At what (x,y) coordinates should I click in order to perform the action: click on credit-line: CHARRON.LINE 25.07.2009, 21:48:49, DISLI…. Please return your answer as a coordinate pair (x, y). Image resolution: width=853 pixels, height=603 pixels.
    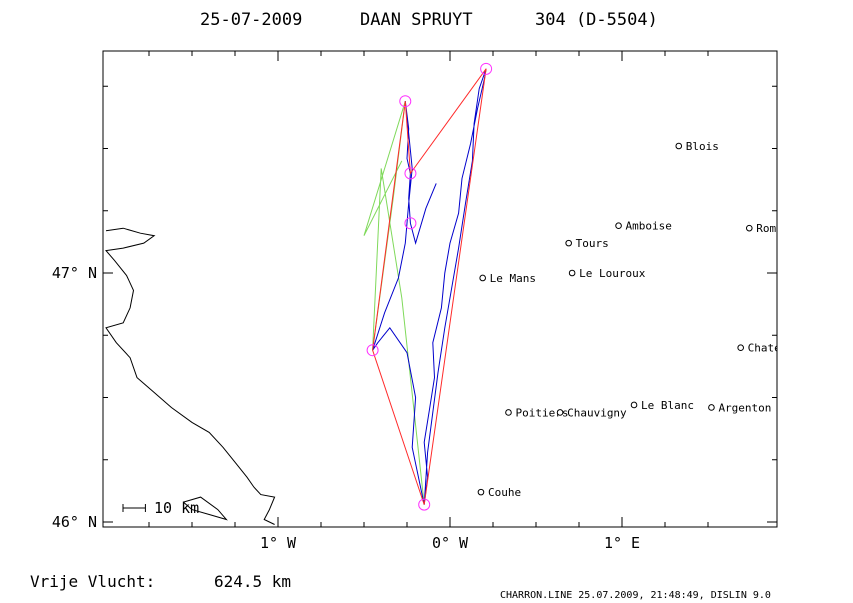
    Looking at the image, I should click on (635, 595).